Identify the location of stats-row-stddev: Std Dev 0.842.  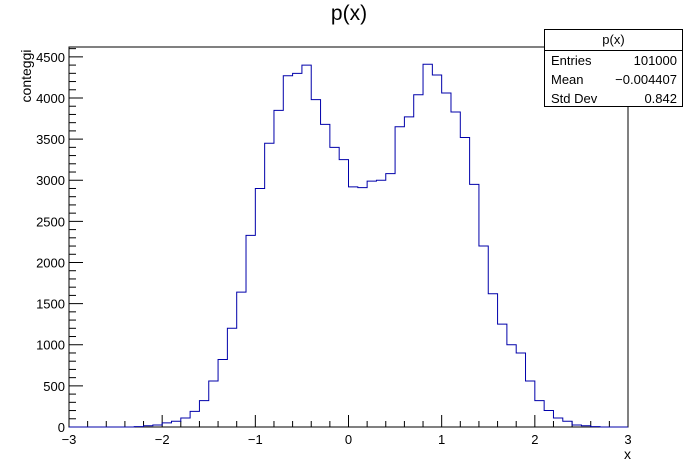
(613, 98).